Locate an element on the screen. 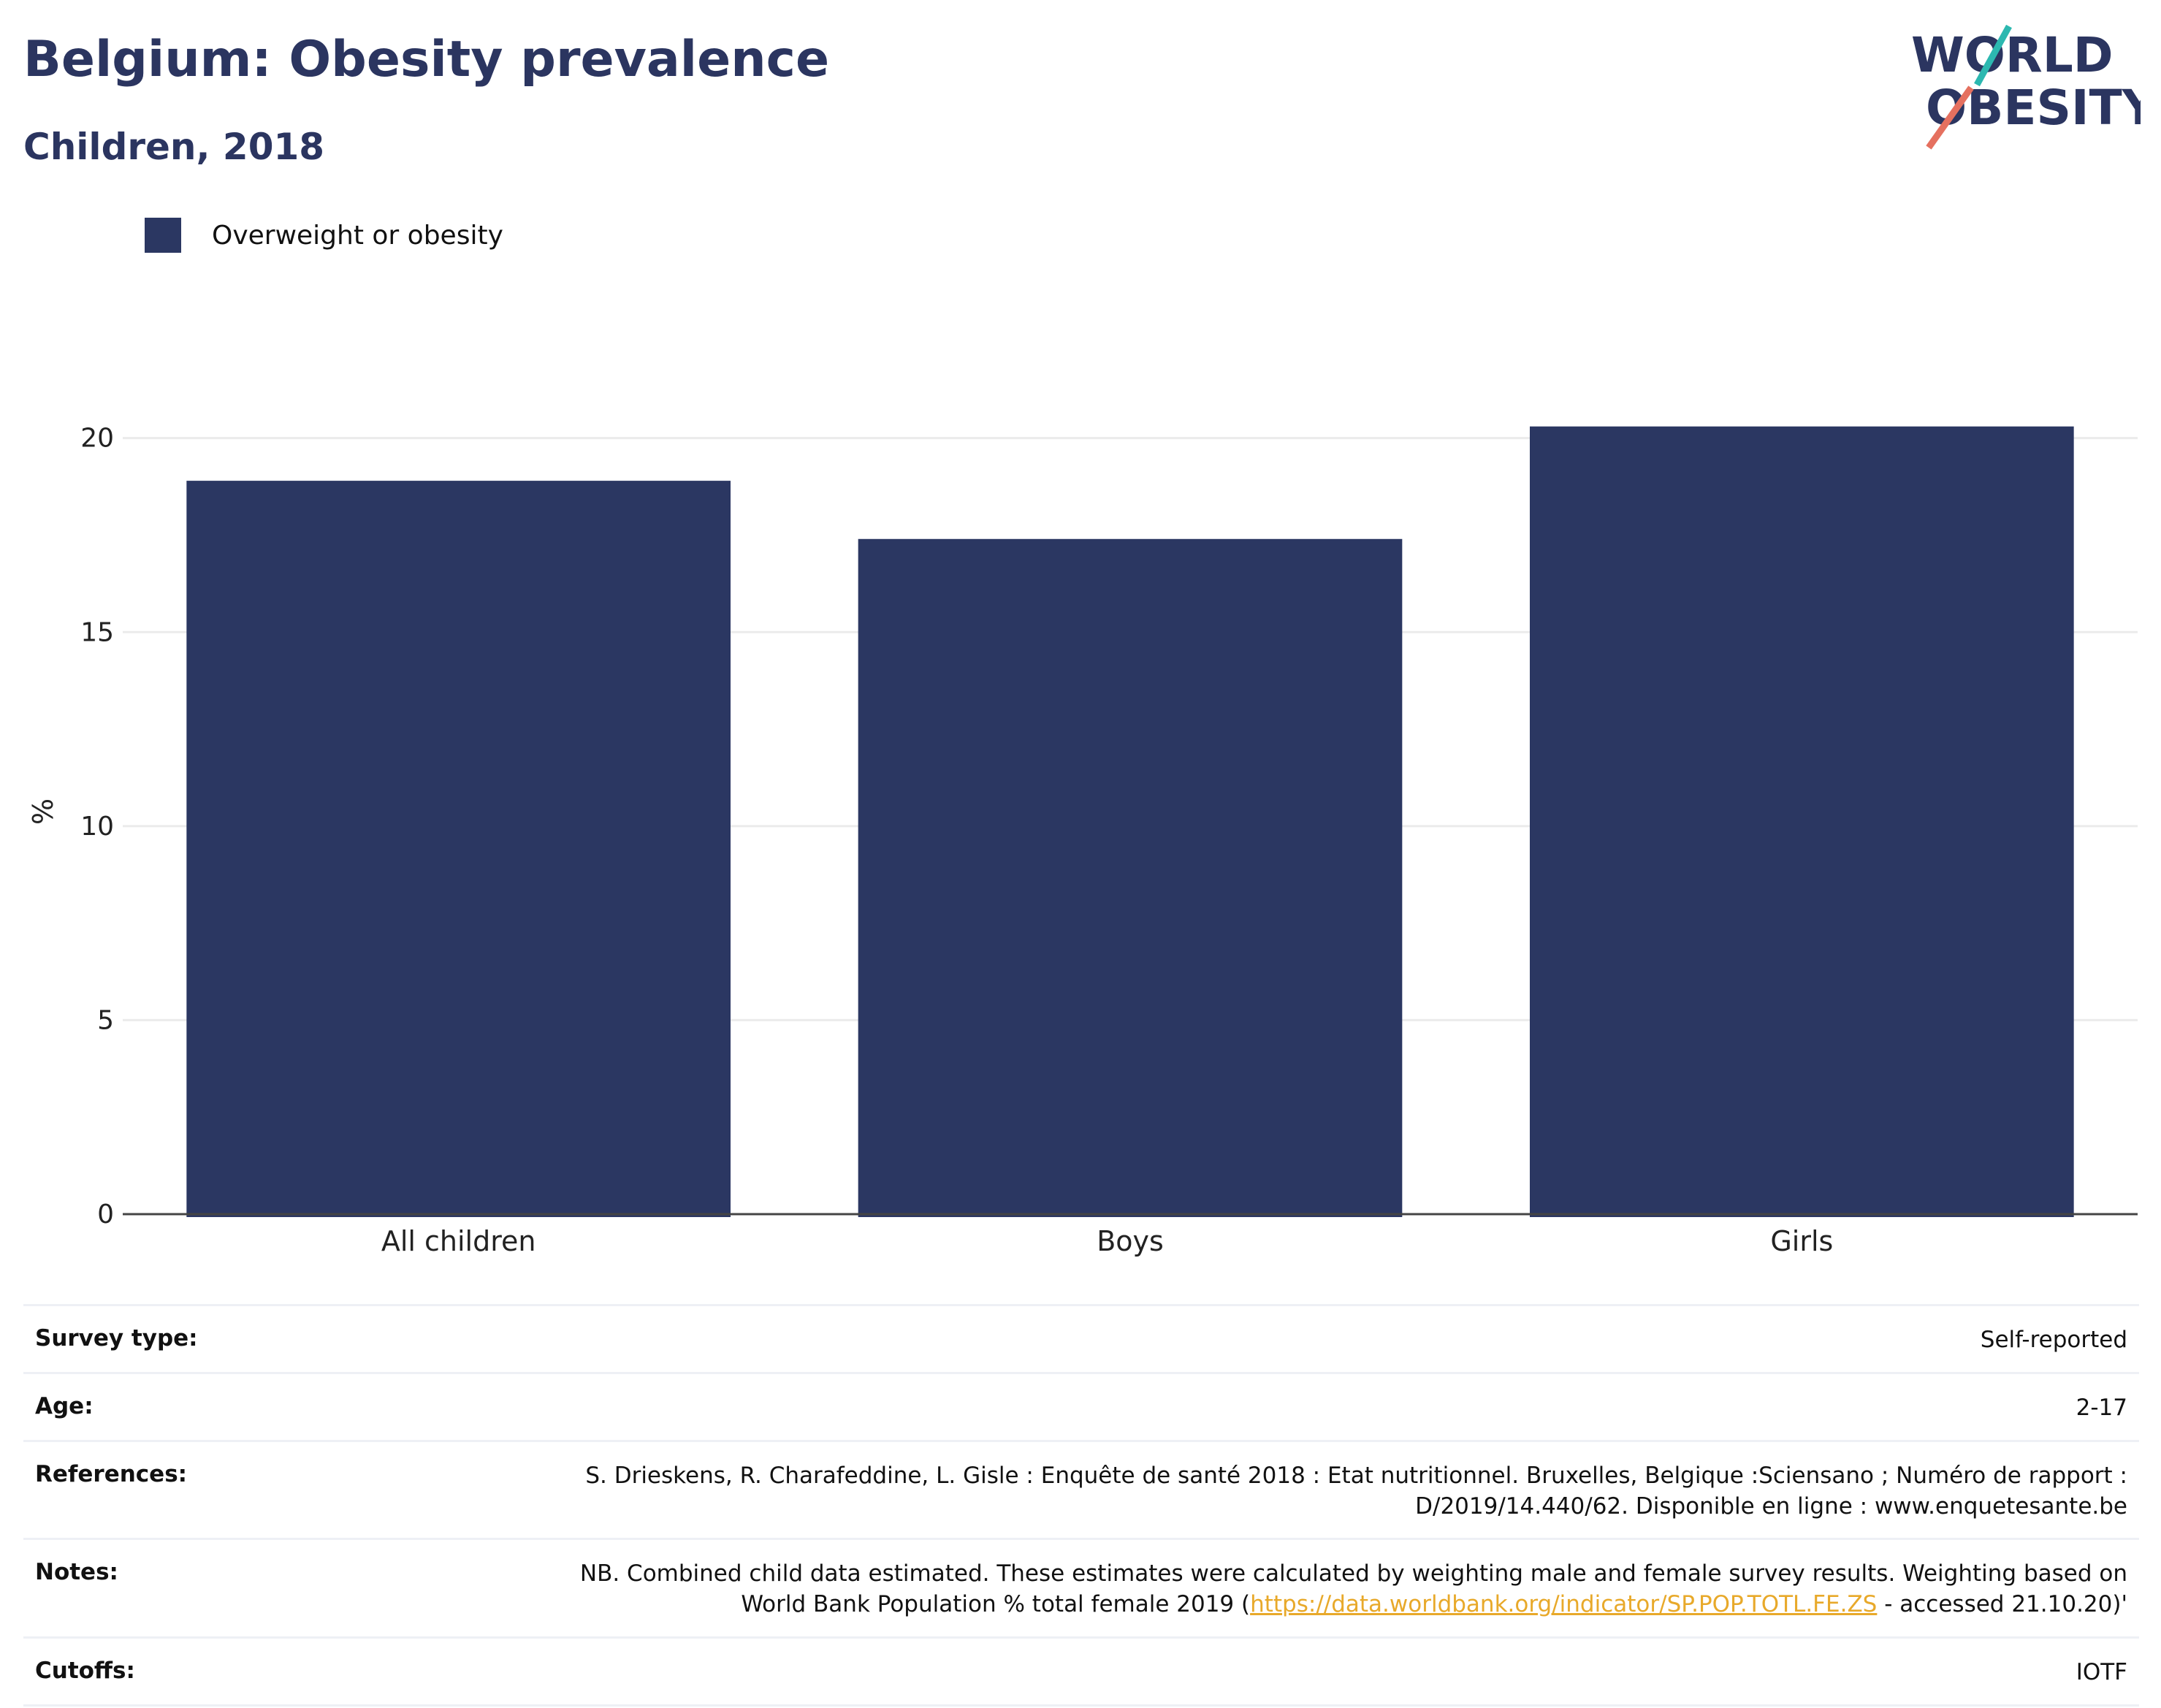  legend-swatch is located at coordinates (163, 235).